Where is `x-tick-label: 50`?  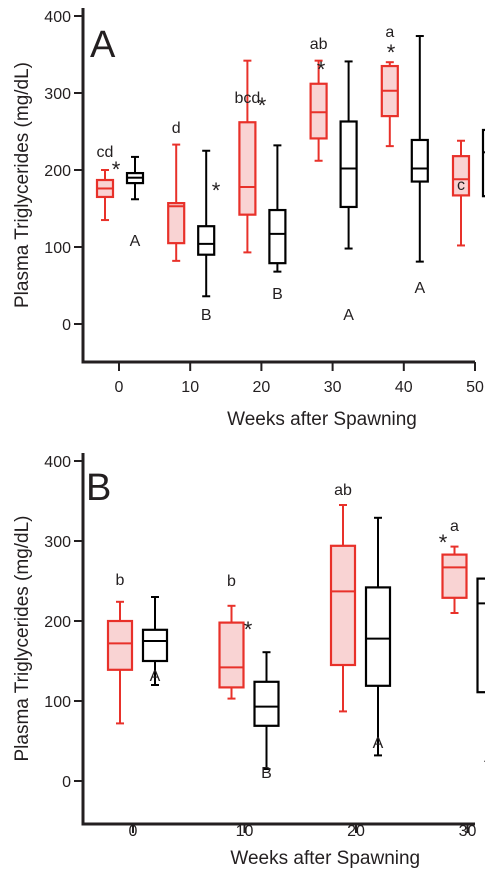 x-tick-label: 50 is located at coordinates (475, 387).